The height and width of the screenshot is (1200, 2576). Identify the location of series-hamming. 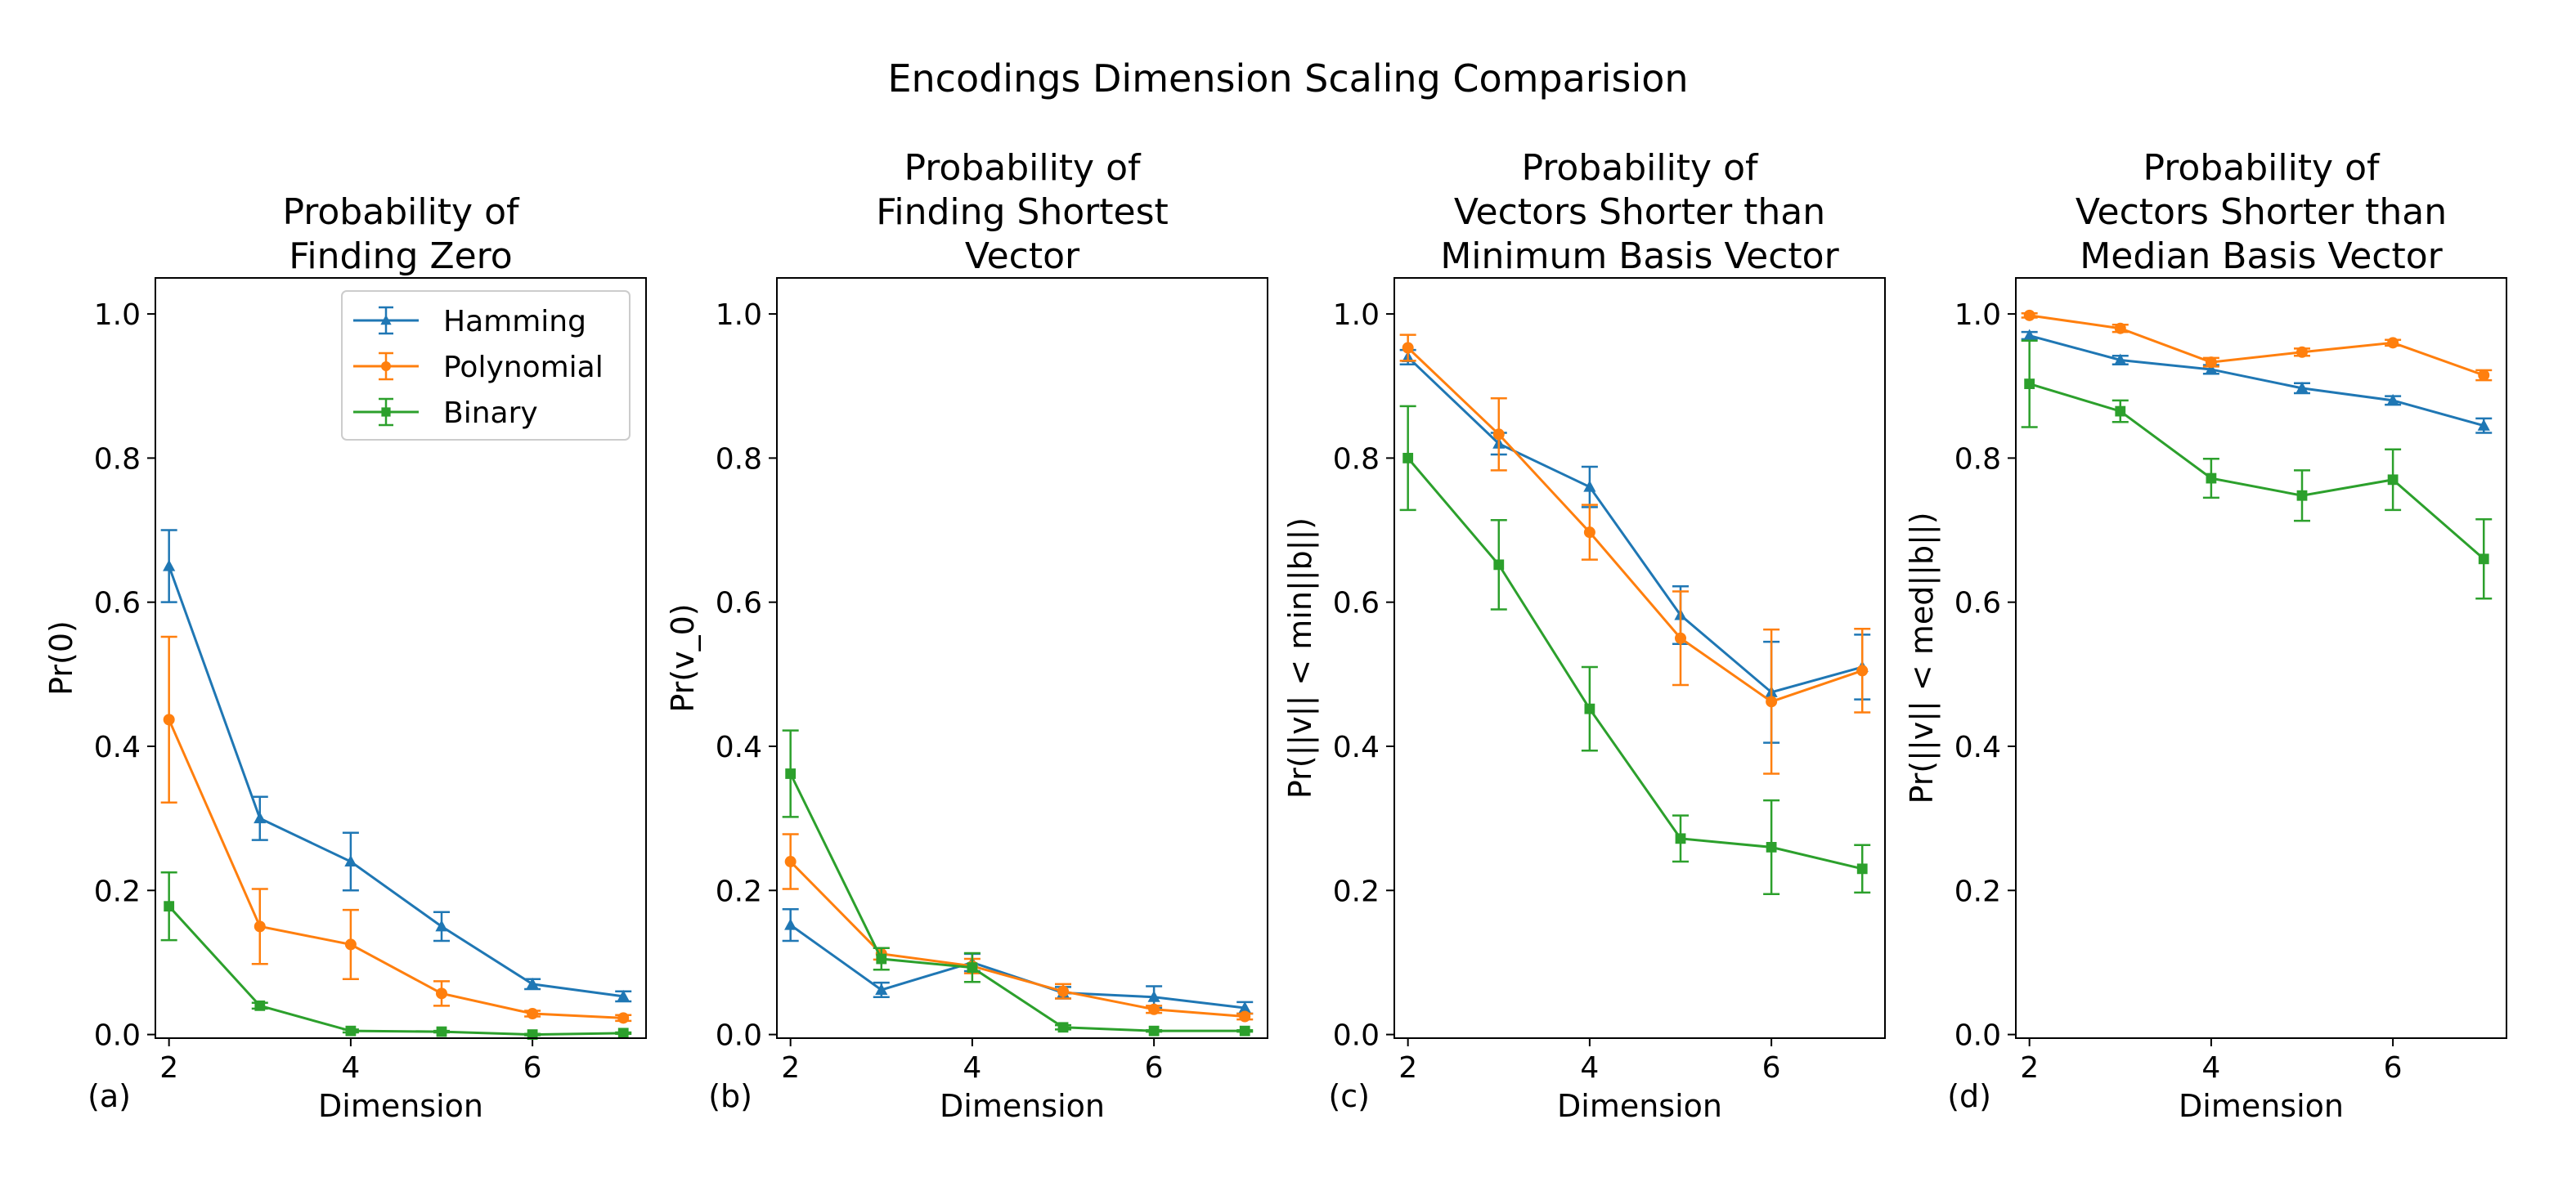
(2257, 381).